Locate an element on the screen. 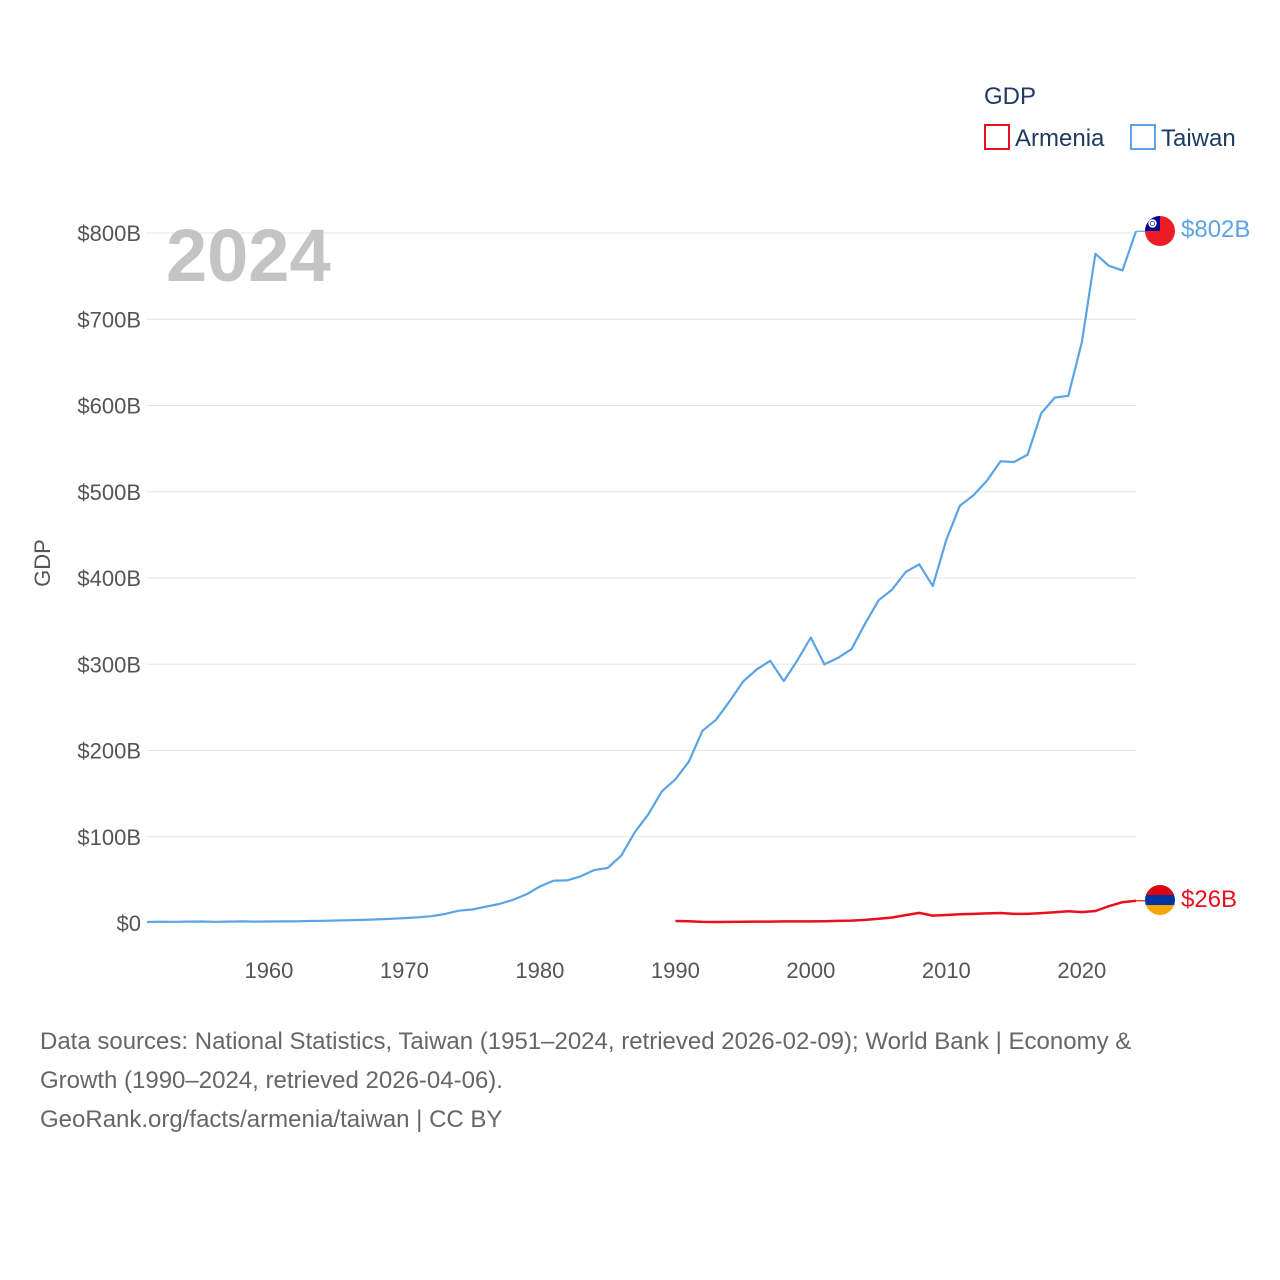 The height and width of the screenshot is (1280, 1280). legend-item-armenia: Armenia is located at coordinates (1044, 138).